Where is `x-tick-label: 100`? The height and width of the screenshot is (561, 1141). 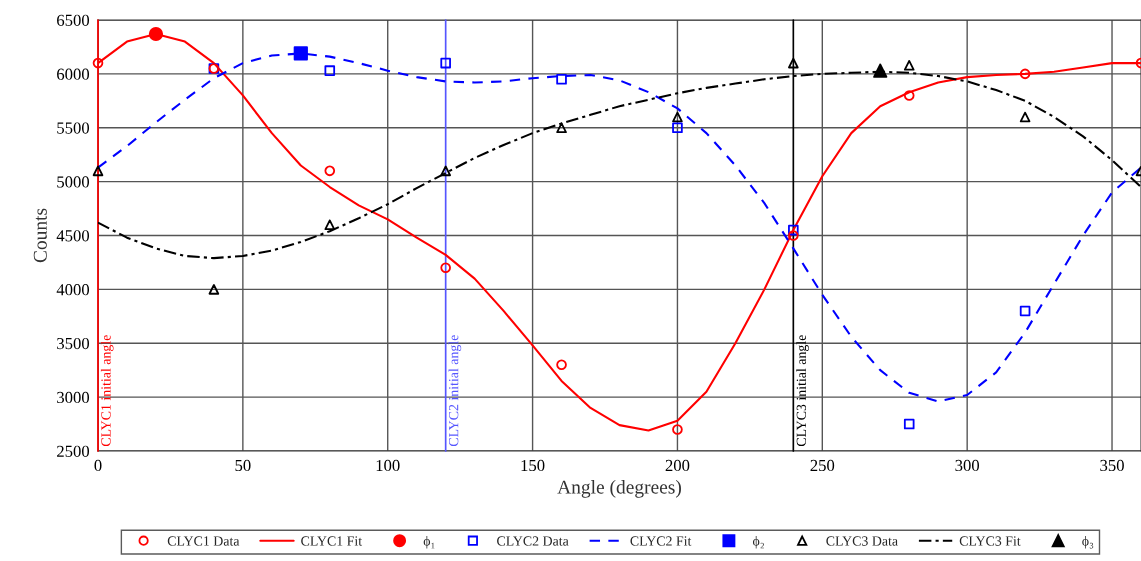
x-tick-label: 100 is located at coordinates (388, 465).